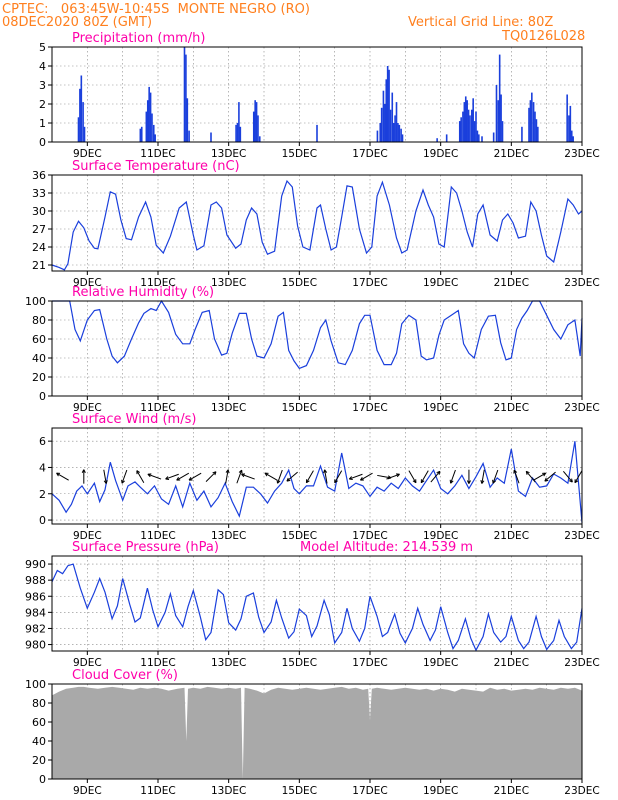 The width and height of the screenshot is (618, 800). What do you see at coordinates (386, 547) in the screenshot?
I see `pressure-subtitle: Model Altitude: 214.539 m` at bounding box center [386, 547].